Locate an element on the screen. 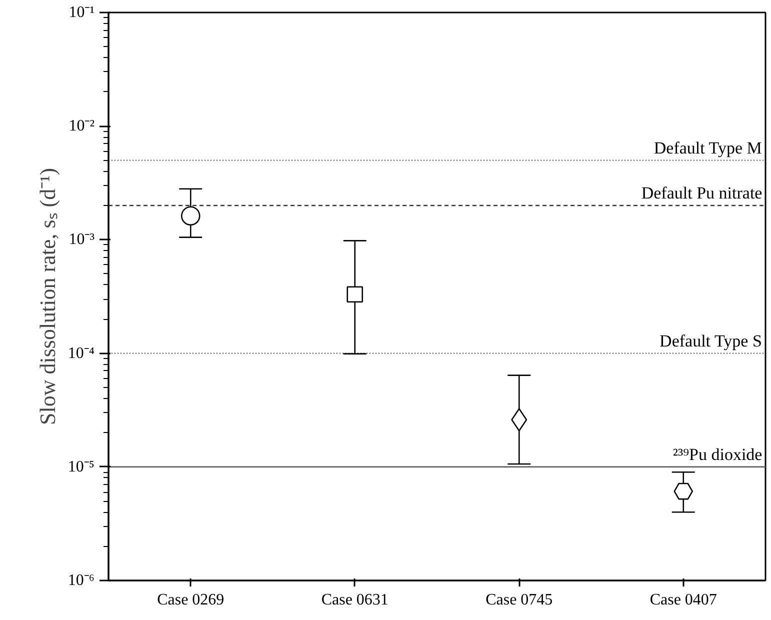  y-tick-label: 10⁻² is located at coordinates (81, 126).